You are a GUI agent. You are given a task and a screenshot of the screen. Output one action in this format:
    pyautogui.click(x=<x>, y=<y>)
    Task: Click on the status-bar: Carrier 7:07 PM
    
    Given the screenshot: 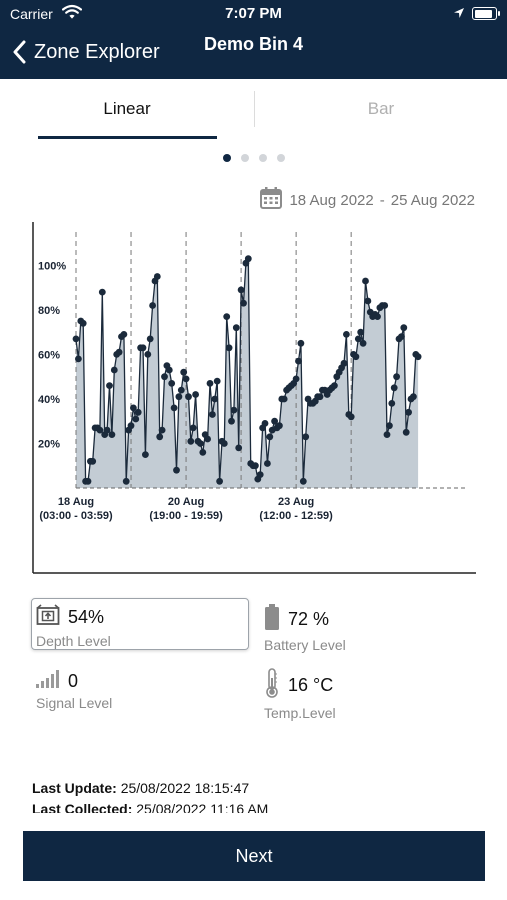 What is the action you would take?
    pyautogui.click(x=253, y=14)
    